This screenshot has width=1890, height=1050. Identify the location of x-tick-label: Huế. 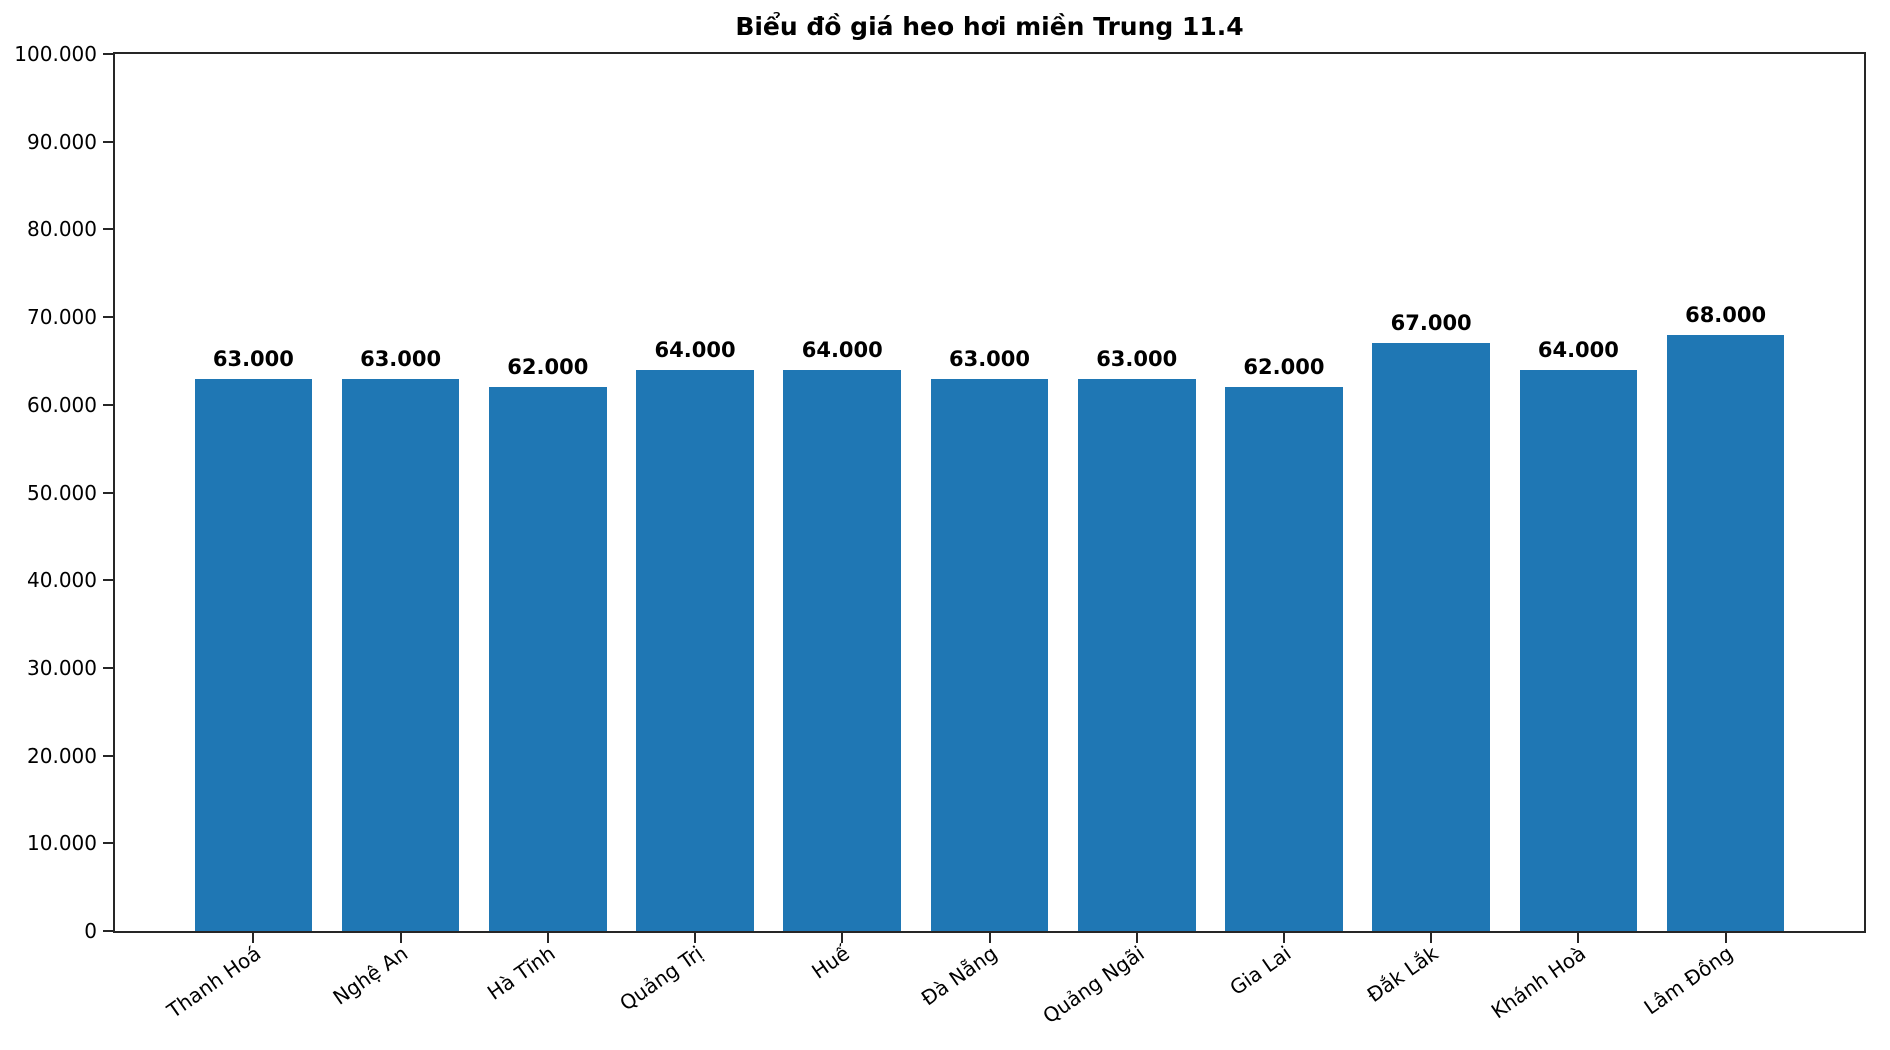
(831, 962).